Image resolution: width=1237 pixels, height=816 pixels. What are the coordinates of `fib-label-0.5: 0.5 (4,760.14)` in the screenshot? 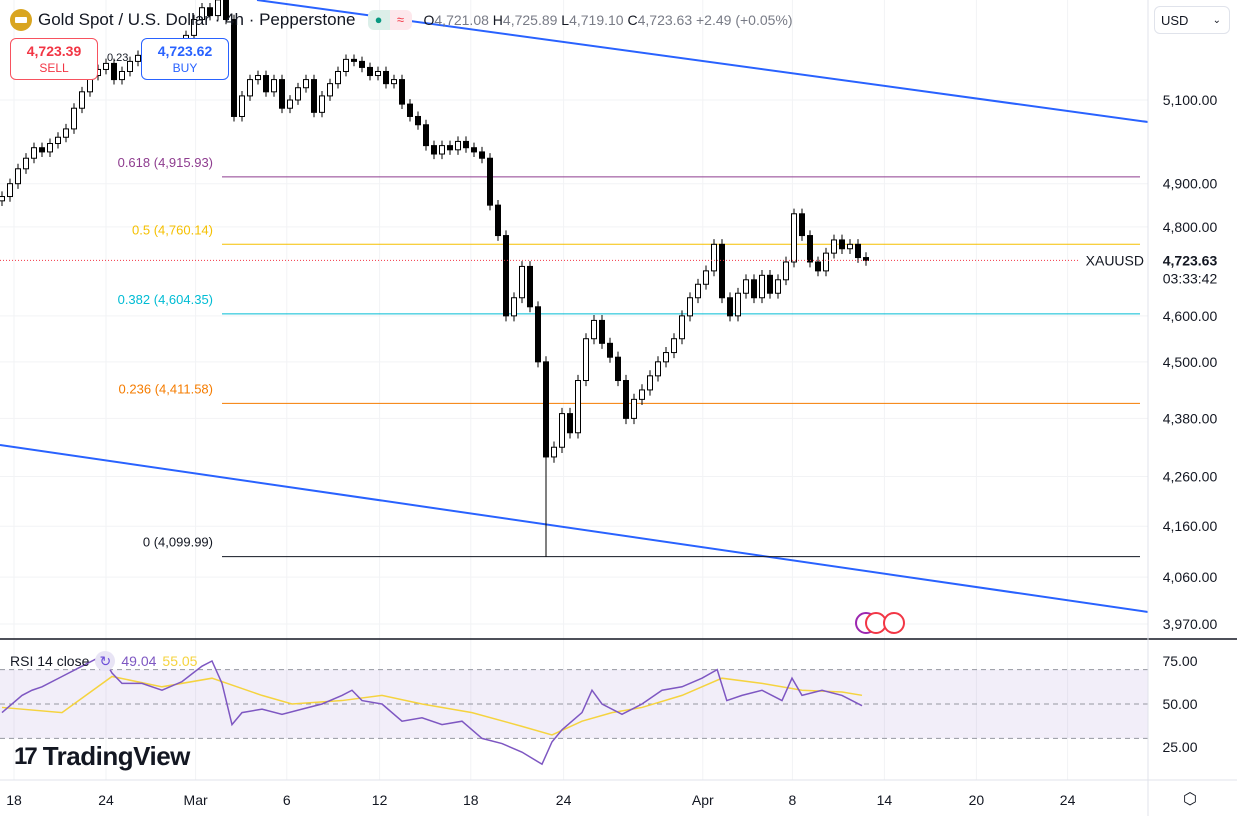 It's located at (172, 229).